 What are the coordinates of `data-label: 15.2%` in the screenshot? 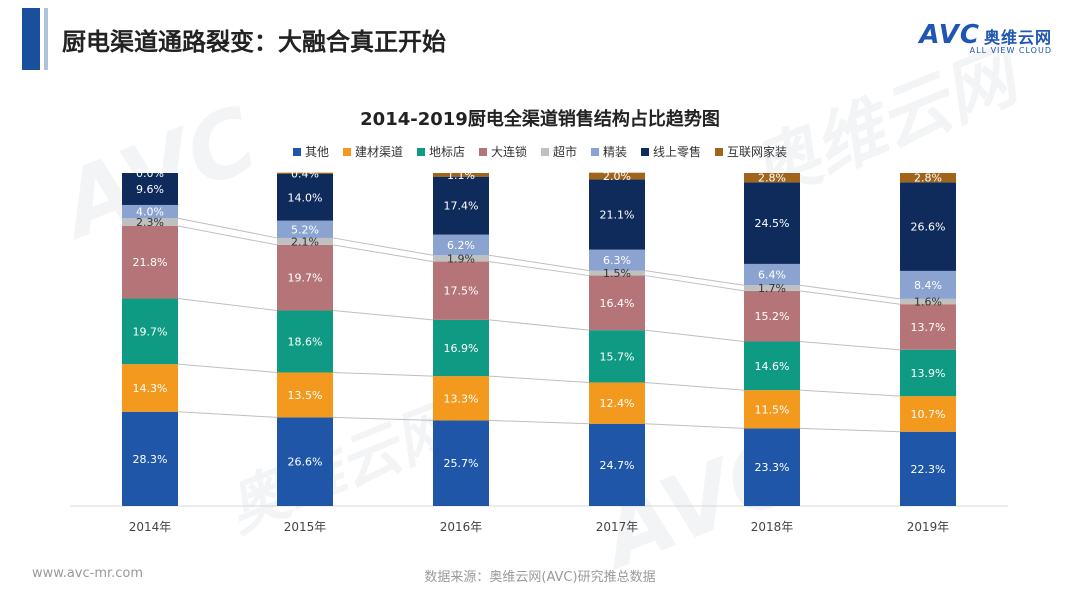 It's located at (772, 316).